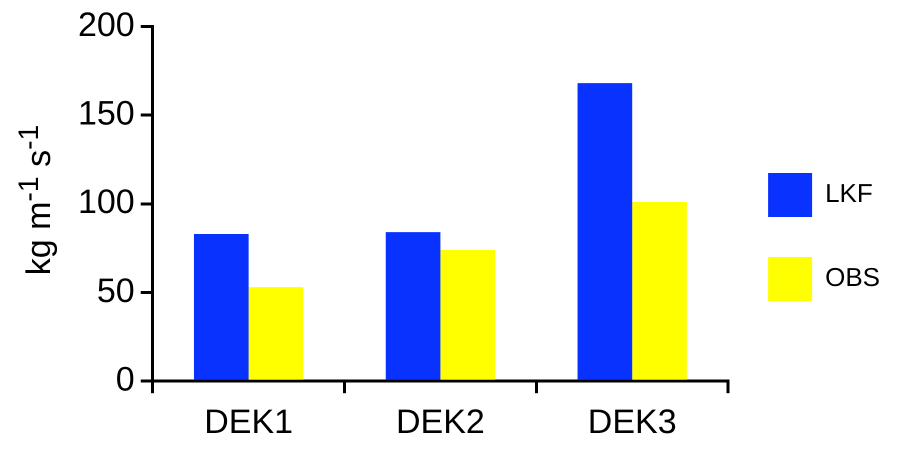 Image resolution: width=900 pixels, height=459 pixels. What do you see at coordinates (106, 25) in the screenshot?
I see `y-tick-label: 200` at bounding box center [106, 25].